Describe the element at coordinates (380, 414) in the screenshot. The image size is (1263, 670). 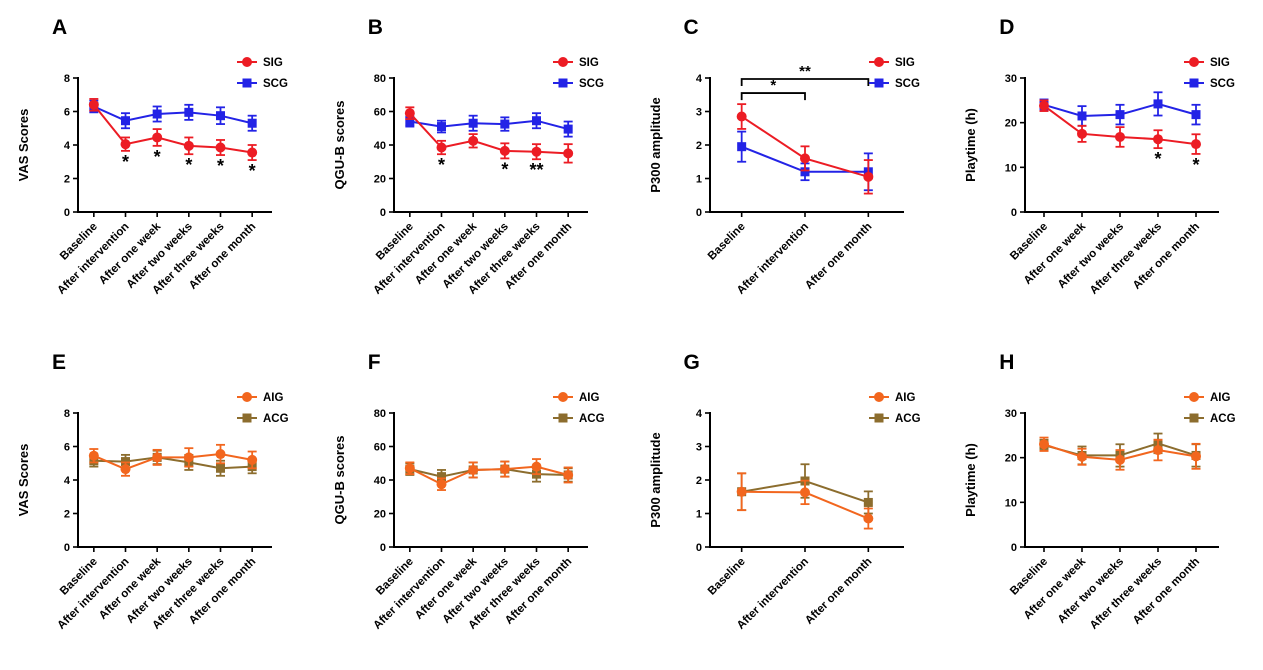
I see `y-tick-label: 80` at that location.